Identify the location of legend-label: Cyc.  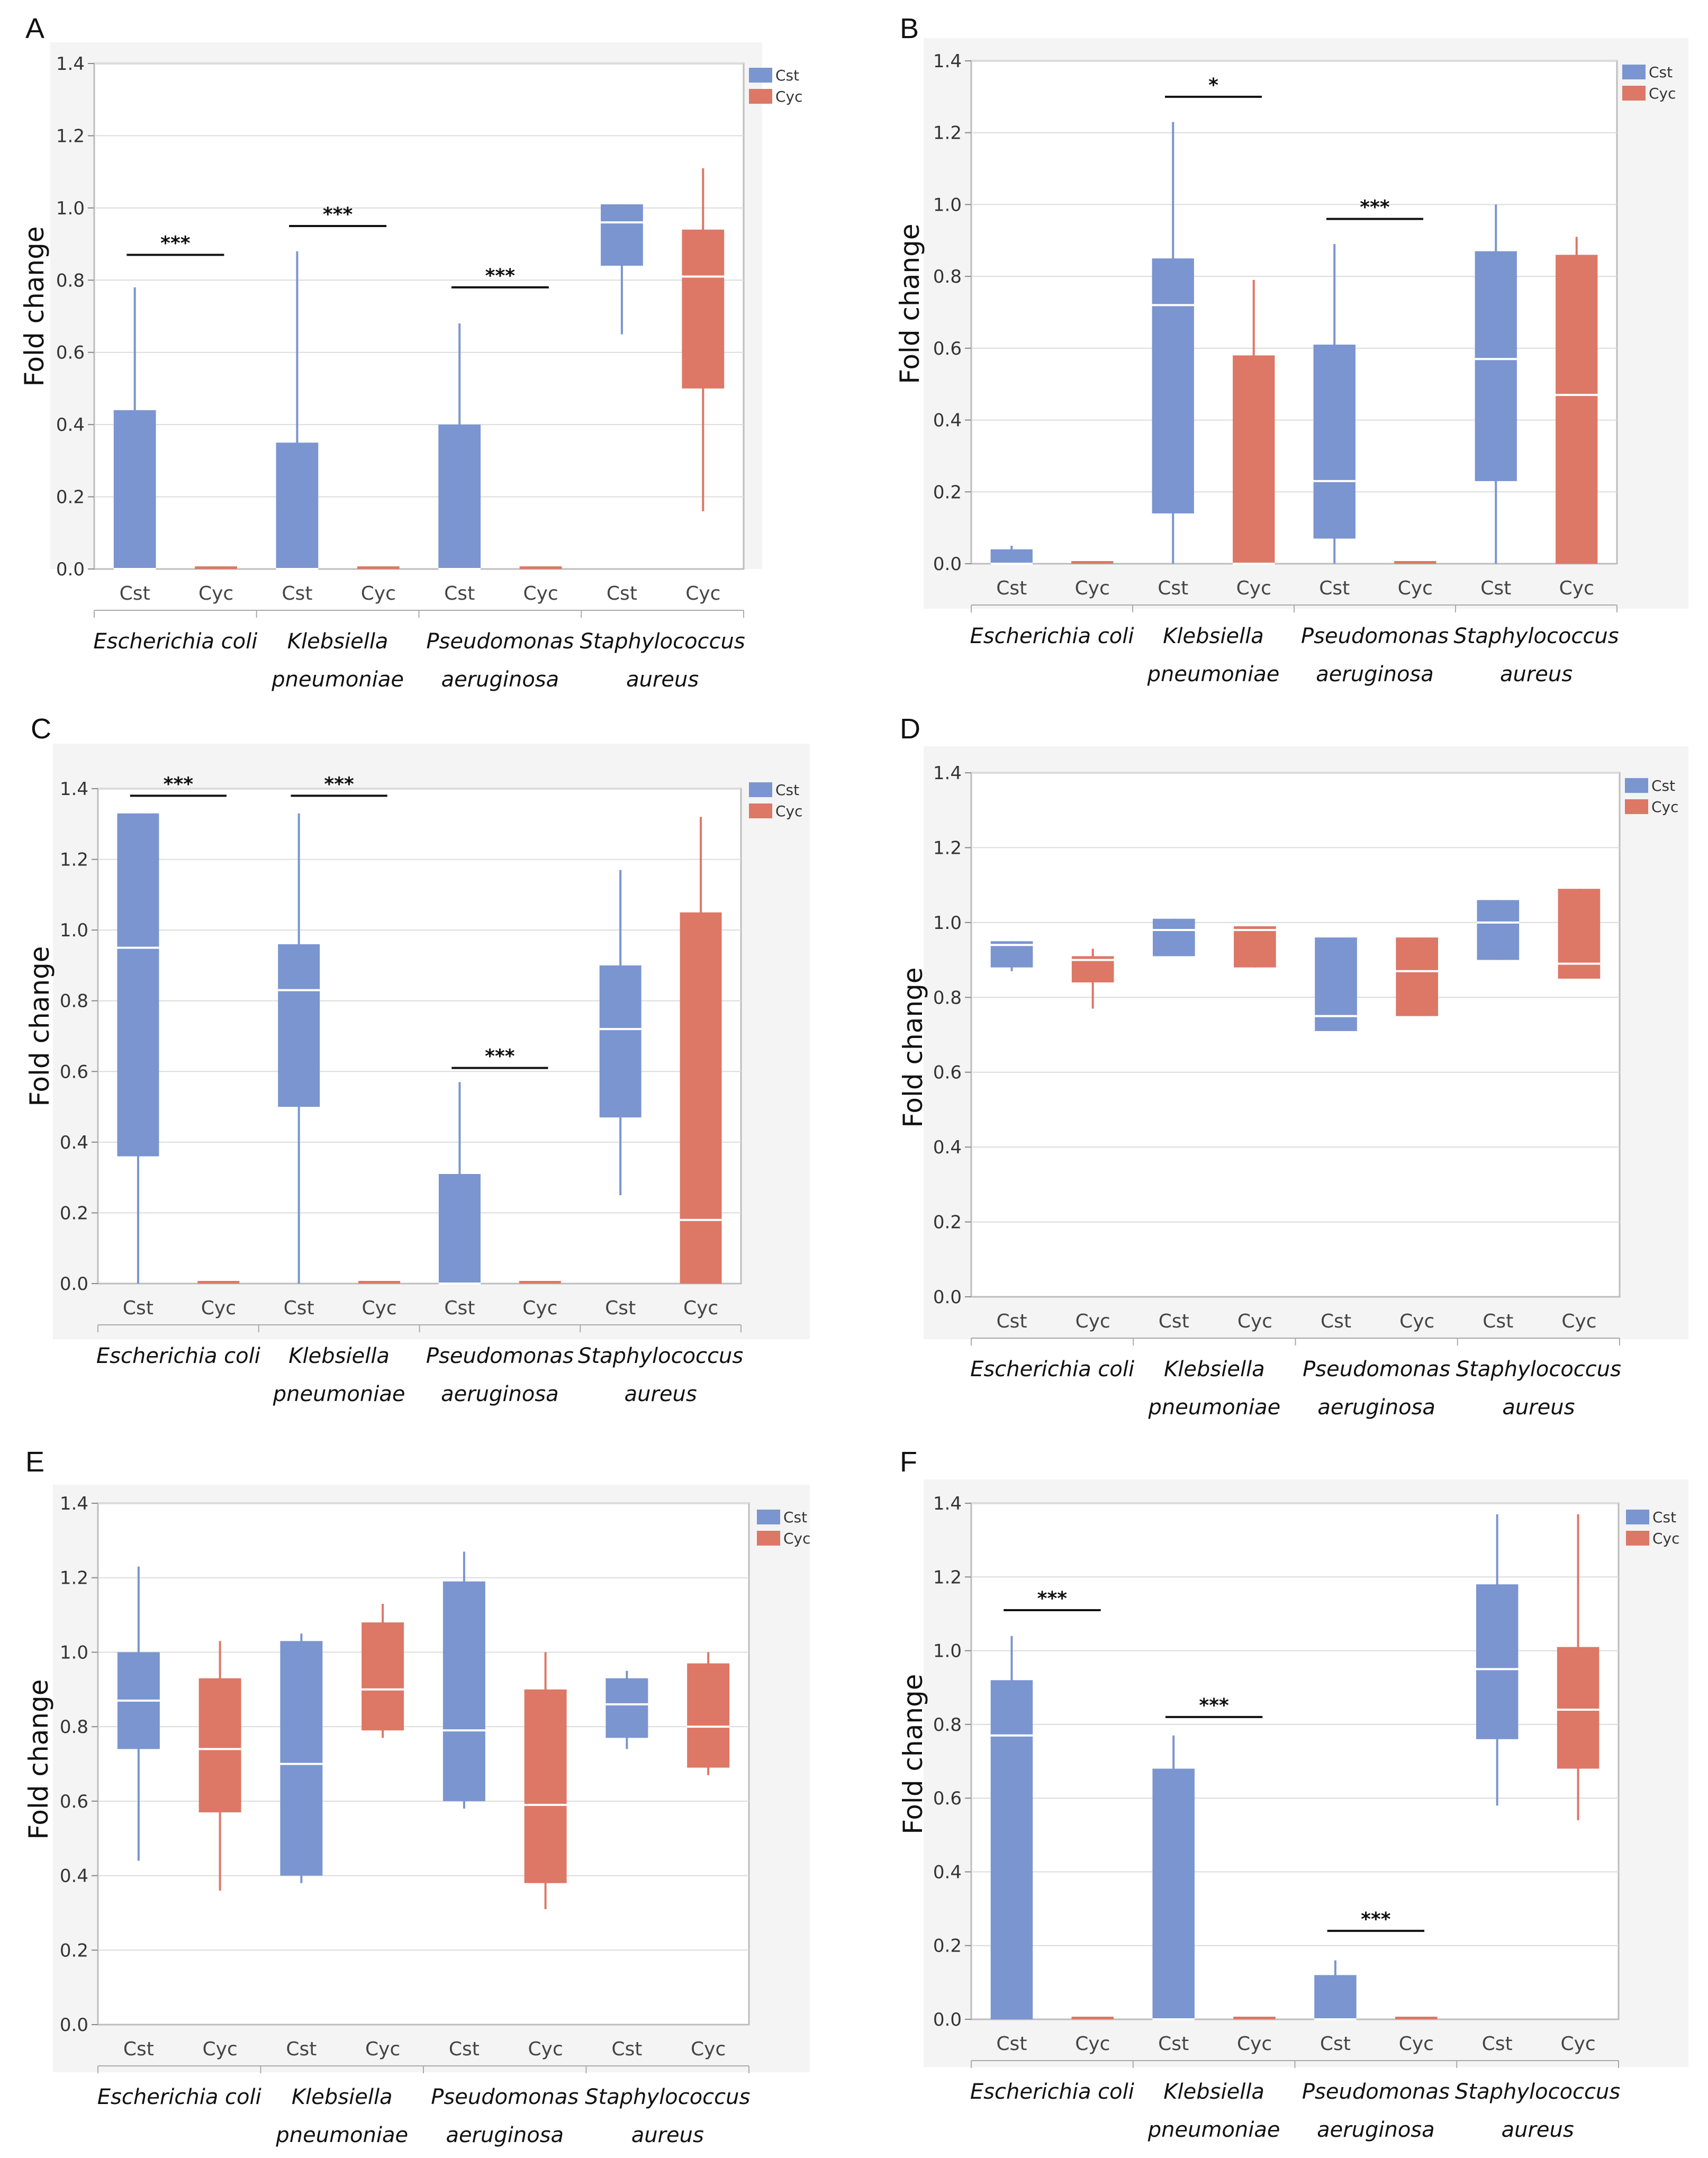
(797, 1538).